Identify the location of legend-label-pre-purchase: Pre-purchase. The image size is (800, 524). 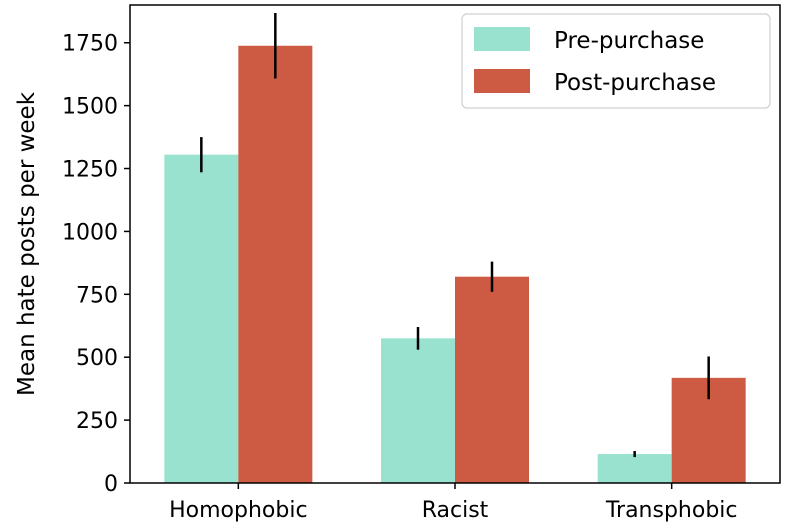
(629, 41).